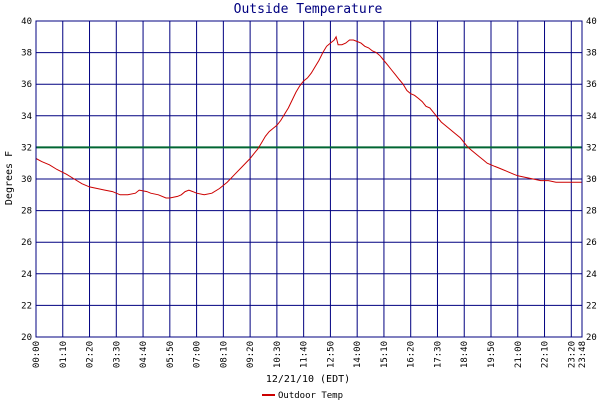  I want to click on x-tick-7: 08:10, so click(224, 354).